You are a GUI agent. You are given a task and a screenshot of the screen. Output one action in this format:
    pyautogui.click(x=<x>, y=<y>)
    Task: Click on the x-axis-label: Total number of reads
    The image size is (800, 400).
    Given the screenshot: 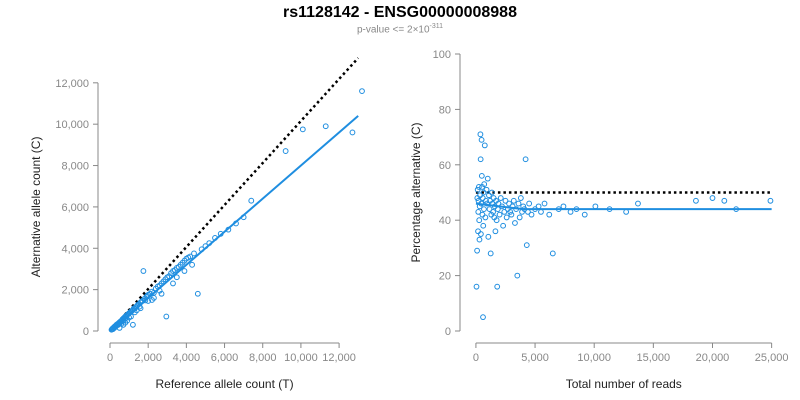 What is the action you would take?
    pyautogui.click(x=624, y=384)
    